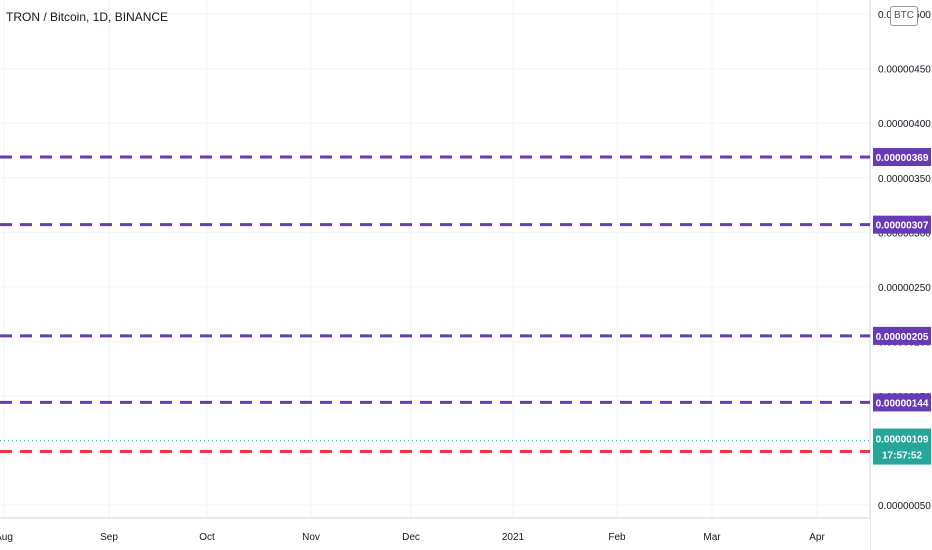 This screenshot has height=550, width=932. Describe the element at coordinates (904, 179) in the screenshot. I see `price-tick-6: 0.00000350` at that location.